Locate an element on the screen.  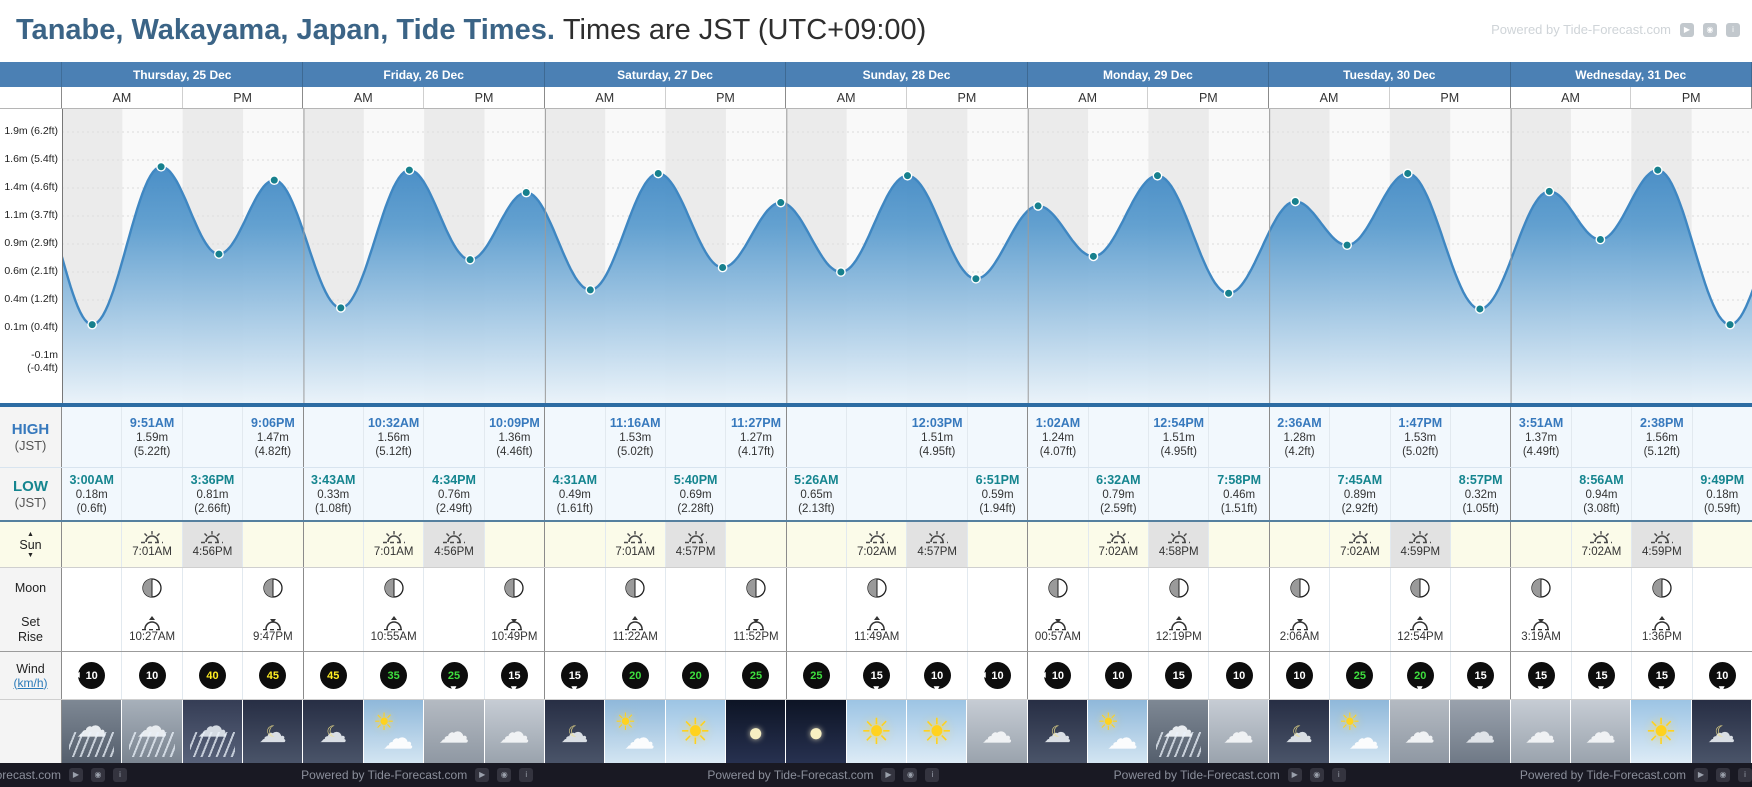
wind-unit-link: (km/h) is located at coordinates (30, 682).